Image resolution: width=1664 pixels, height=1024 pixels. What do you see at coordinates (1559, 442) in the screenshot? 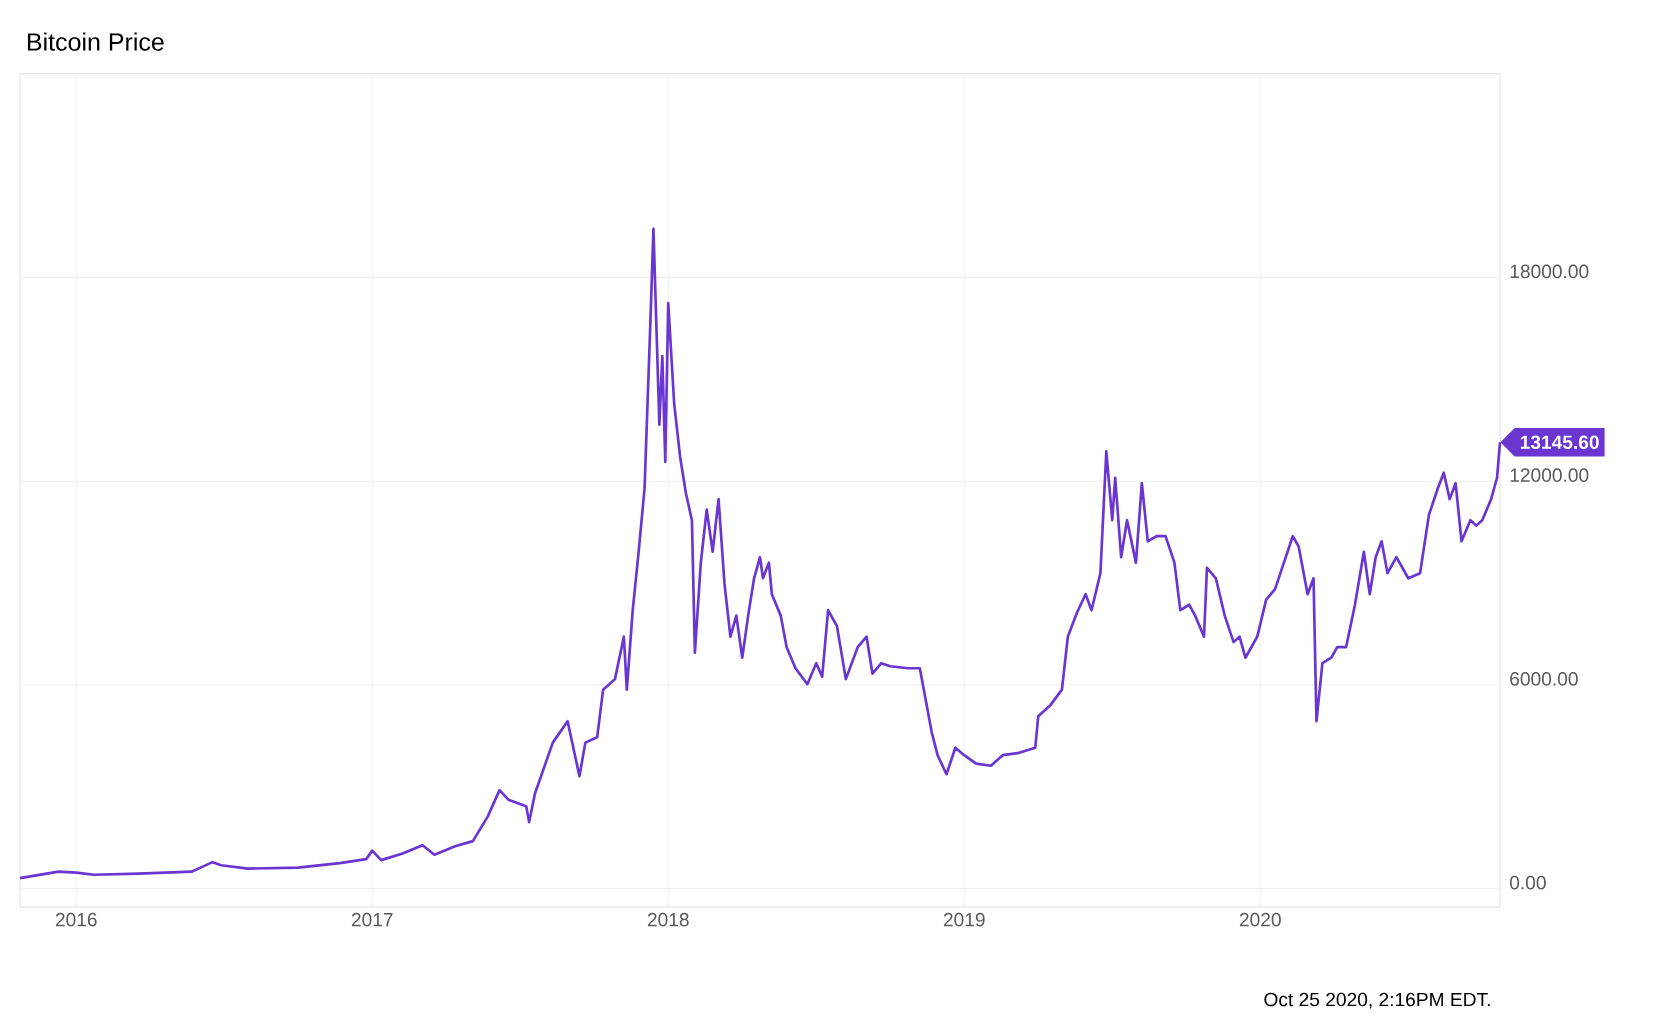
I see `annotation: 13145.60` at bounding box center [1559, 442].